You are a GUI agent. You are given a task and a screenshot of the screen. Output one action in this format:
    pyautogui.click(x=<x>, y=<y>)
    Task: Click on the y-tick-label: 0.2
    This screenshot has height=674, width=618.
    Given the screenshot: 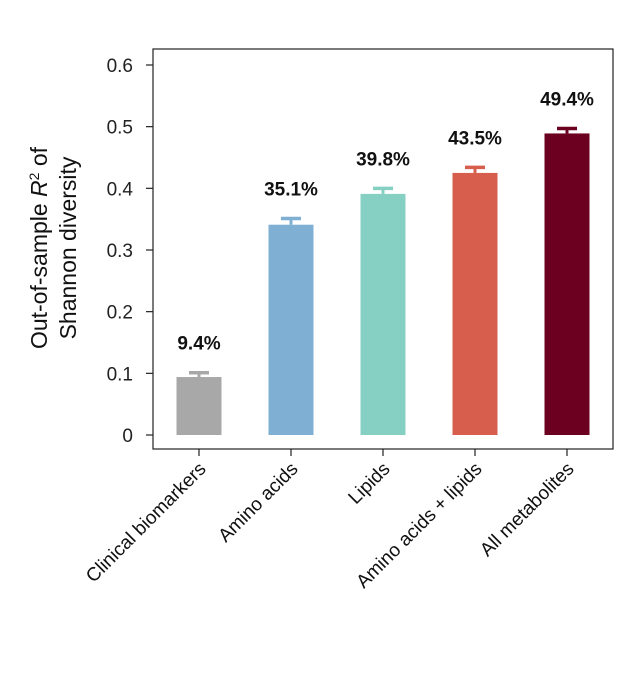 What is the action you would take?
    pyautogui.click(x=120, y=313)
    